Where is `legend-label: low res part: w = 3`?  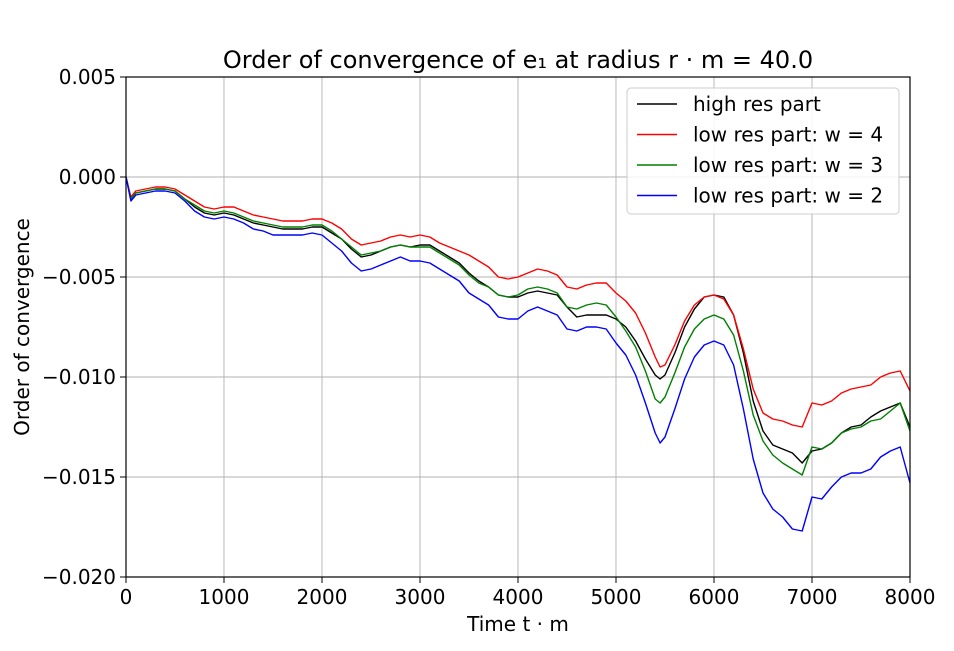 legend-label: low res part: w = 3 is located at coordinates (788, 165).